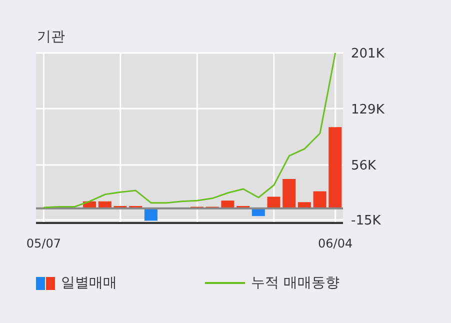  I want to click on x-tick-label: 05/07, so click(43, 243).